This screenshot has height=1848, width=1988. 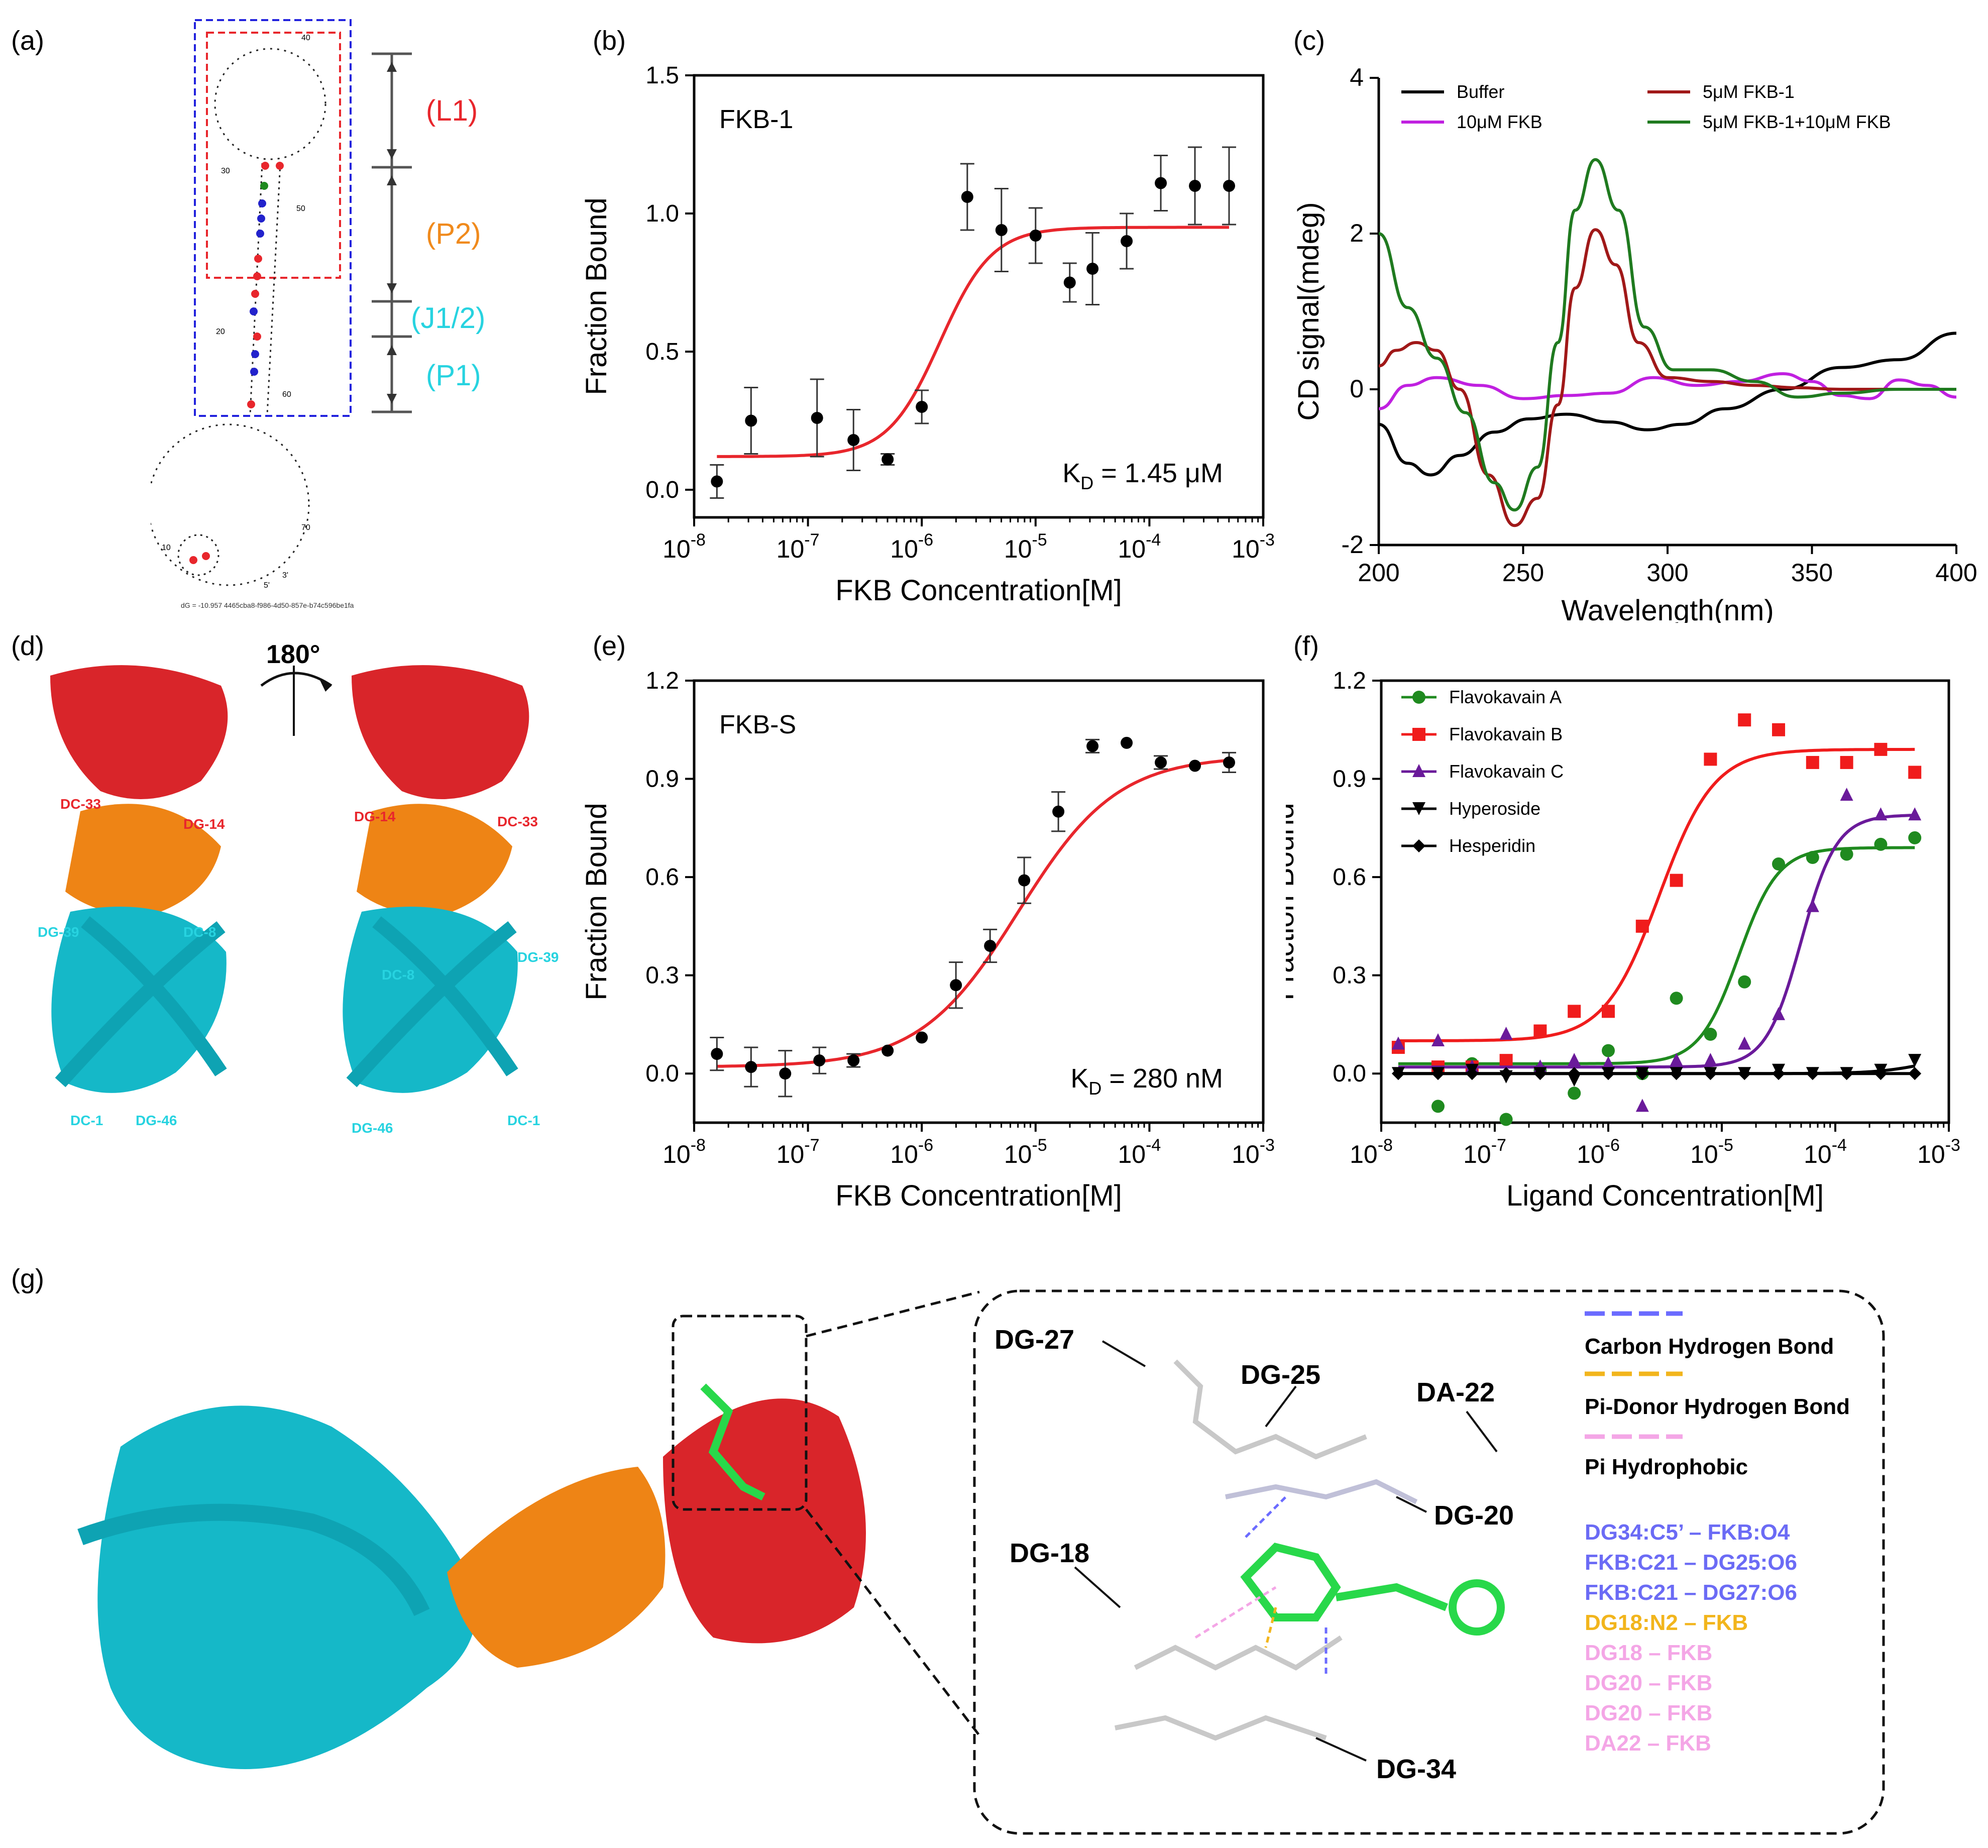 What do you see at coordinates (684, 1152) in the screenshot?
I see `x-tick-label: 10⁻⁸` at bounding box center [684, 1152].